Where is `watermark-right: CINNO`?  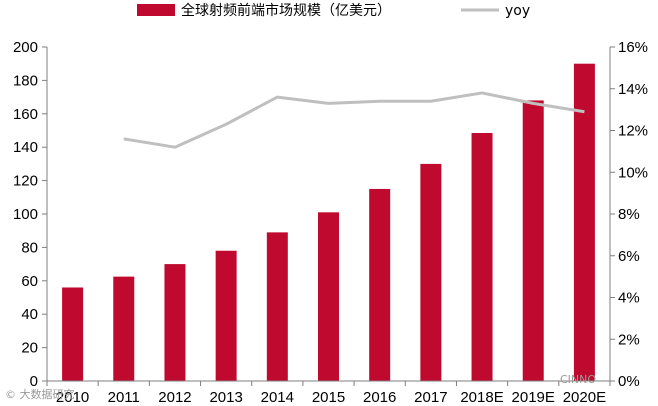
watermark-right: CINNO is located at coordinates (578, 379).